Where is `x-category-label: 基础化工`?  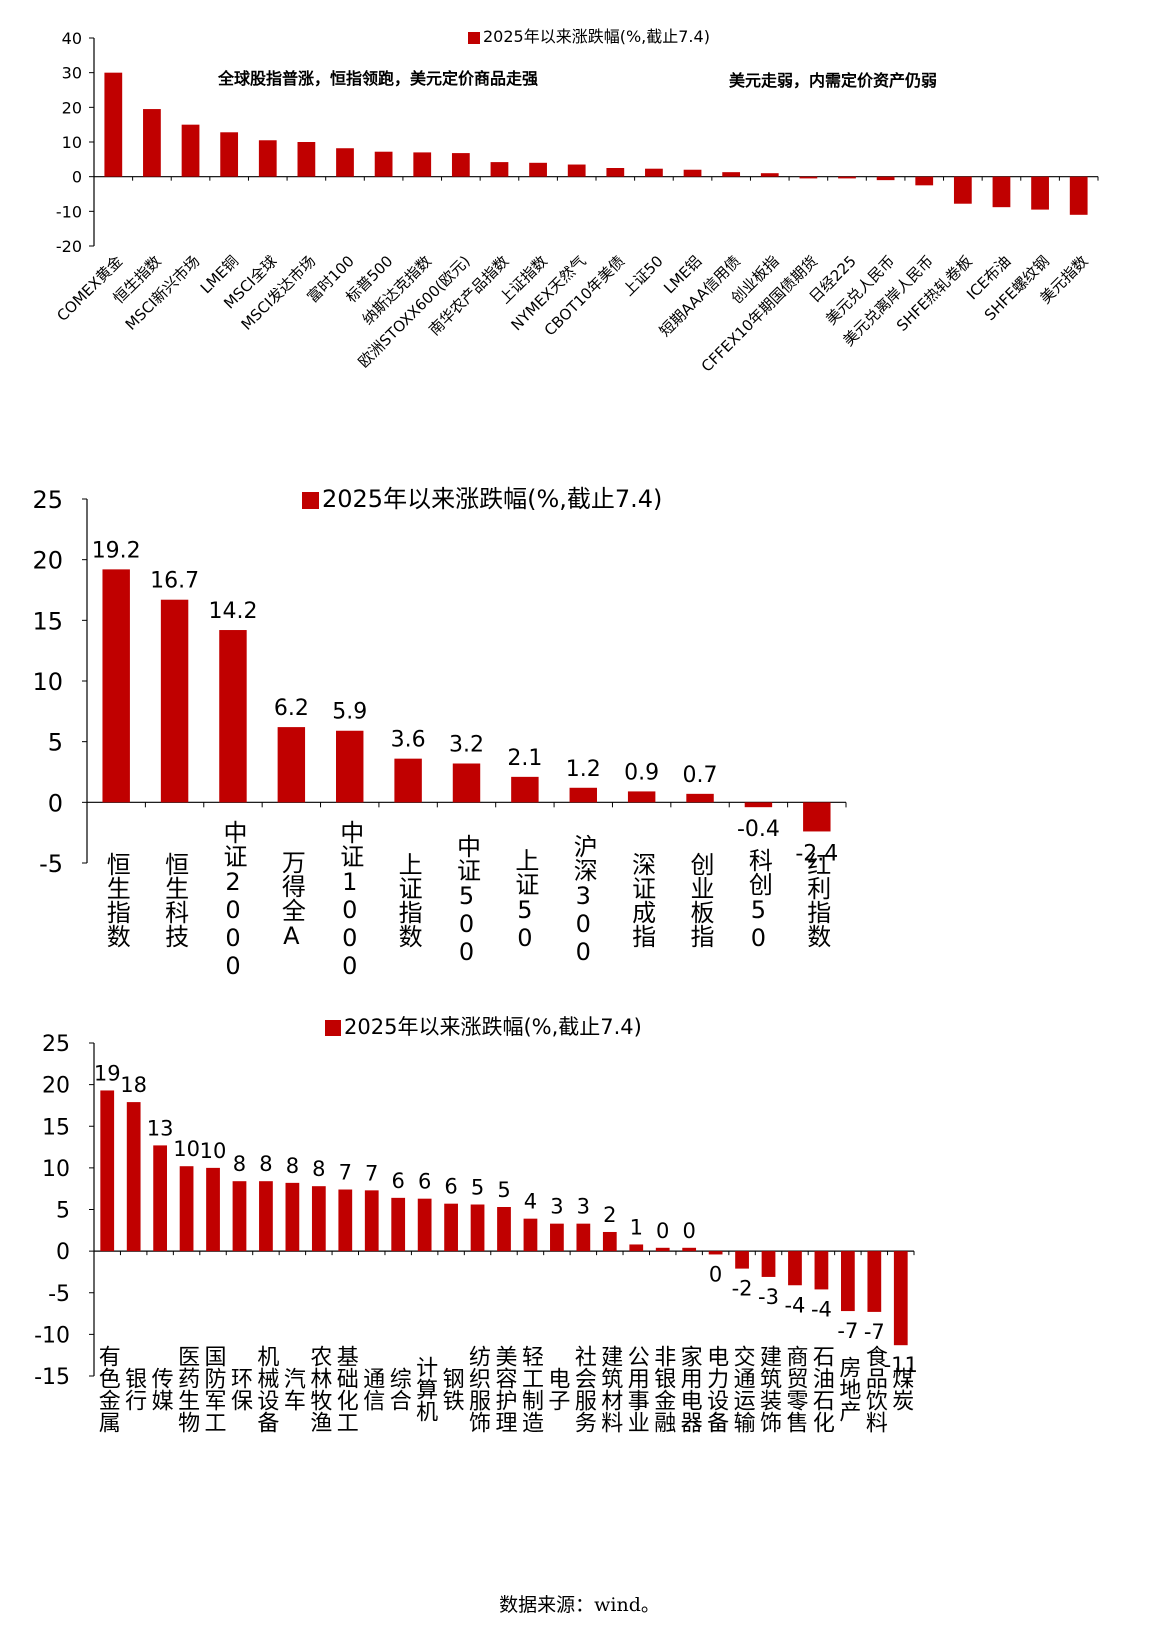
x-category-label: 基础化工 is located at coordinates (346, 1389).